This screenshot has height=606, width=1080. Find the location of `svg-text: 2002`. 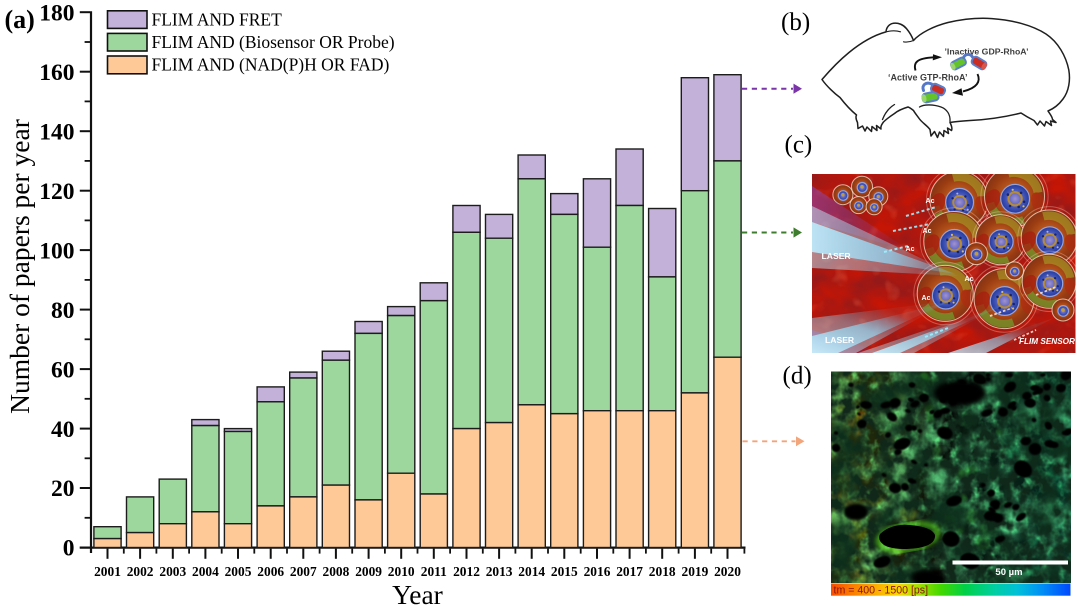

svg-text: 2002 is located at coordinates (140, 571).